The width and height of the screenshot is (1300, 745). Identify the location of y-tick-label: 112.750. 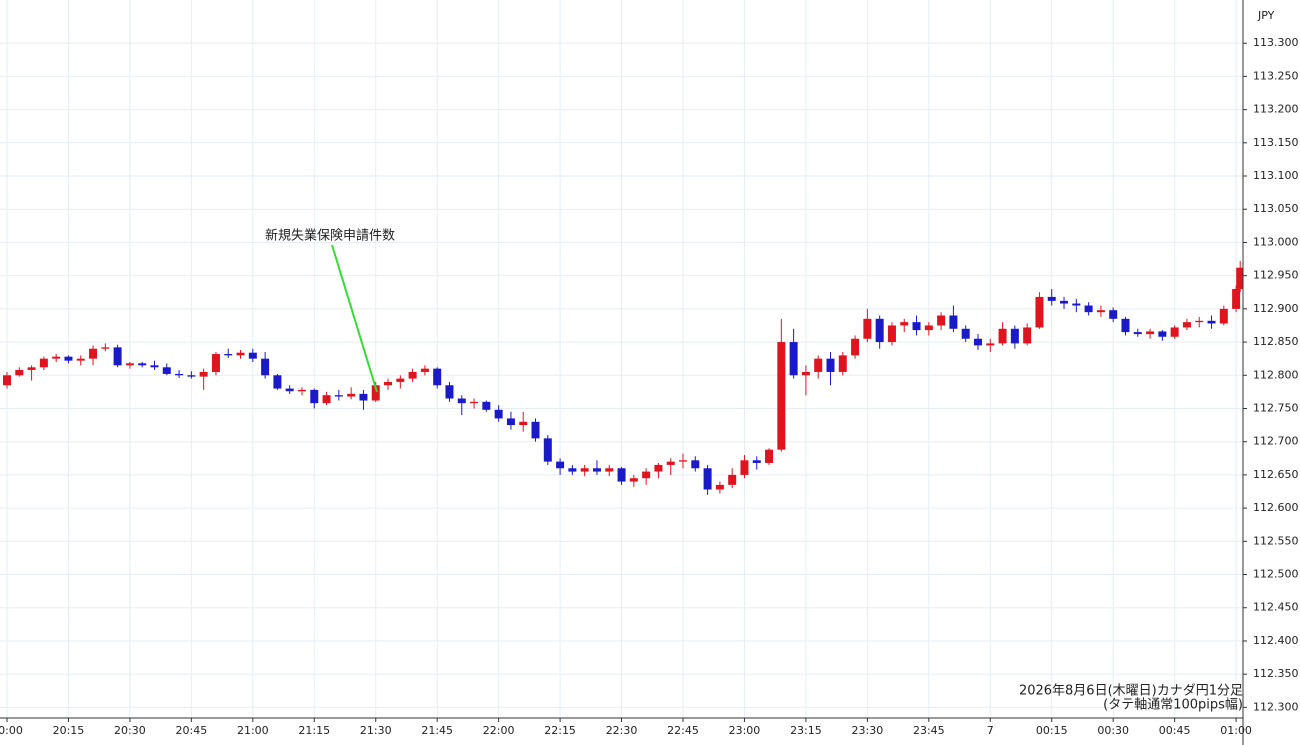
(1276, 407).